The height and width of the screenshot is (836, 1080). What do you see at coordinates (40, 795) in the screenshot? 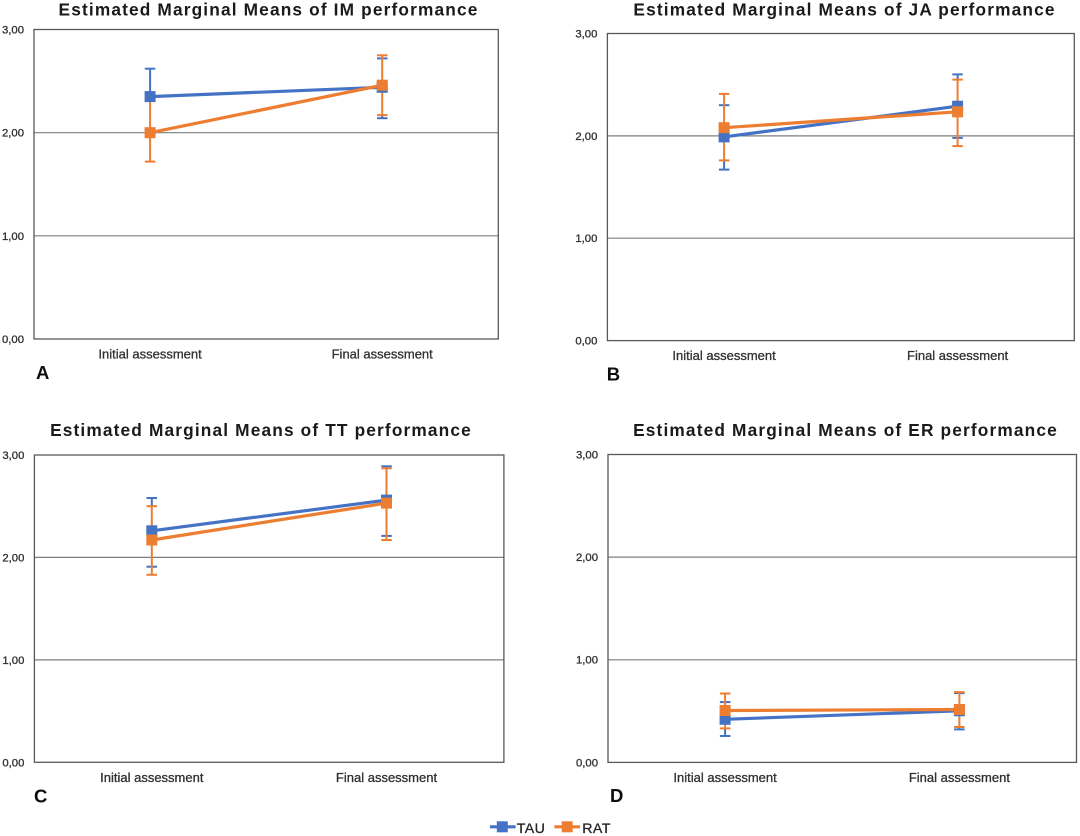
I see `svg-text: C` at bounding box center [40, 795].